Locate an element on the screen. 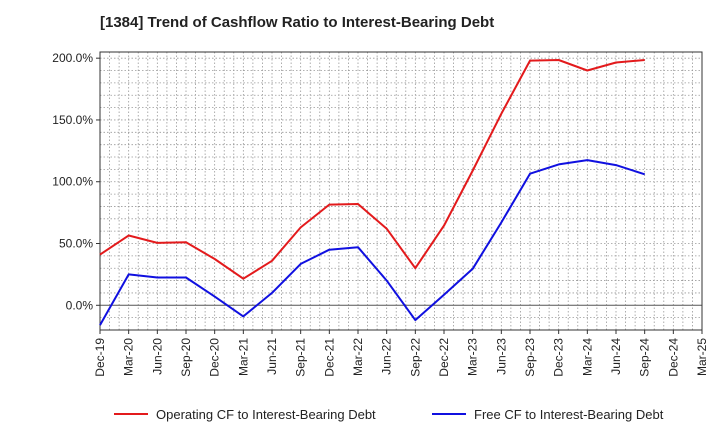 Image resolution: width=720 pixels, height=440 pixels. x-tick-label: Mar-24 is located at coordinates (587, 357).